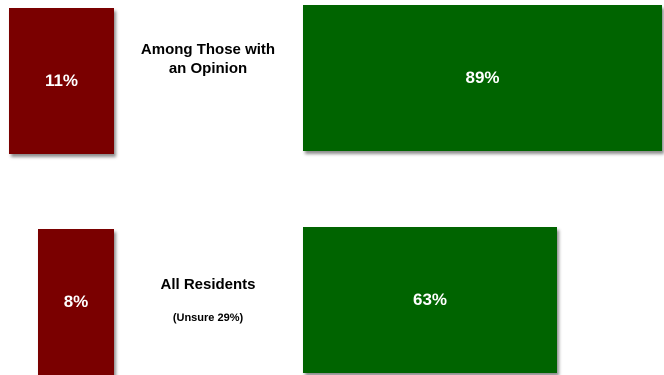  Describe the element at coordinates (208, 318) in the screenshot. I see `category-sublabel-row-2: (Unsure 29%)` at that location.